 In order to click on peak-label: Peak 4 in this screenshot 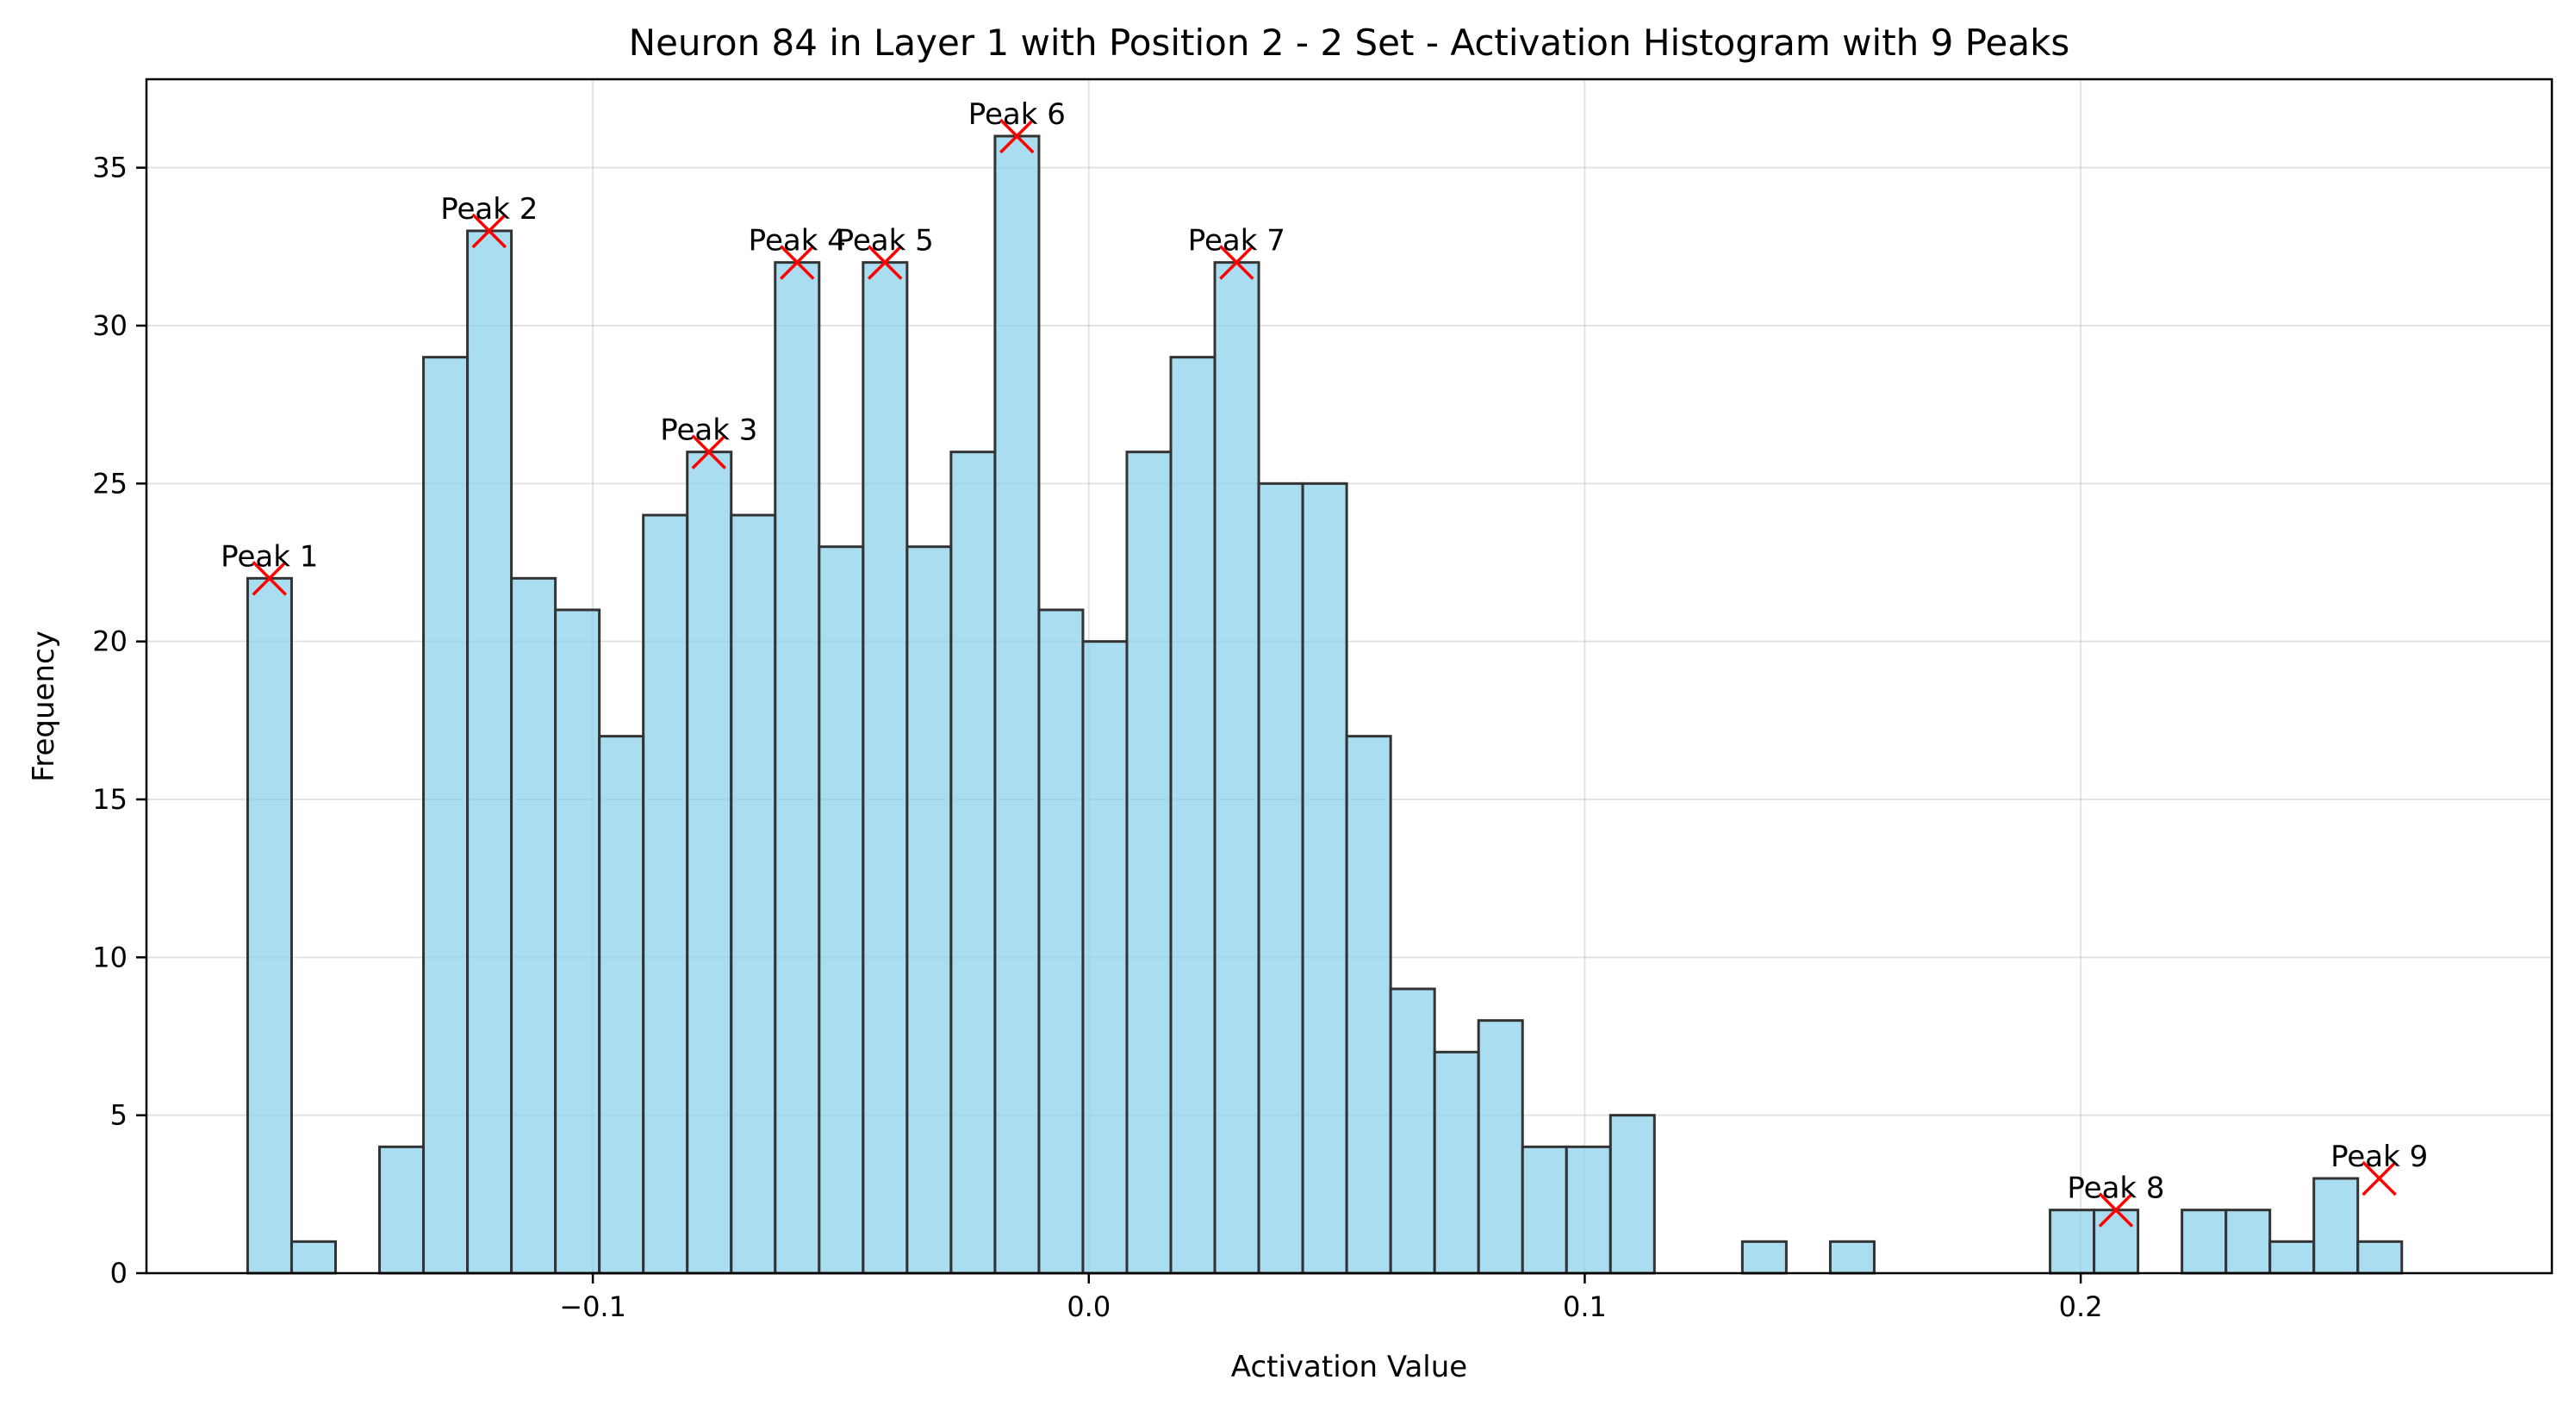, I will do `click(798, 241)`.